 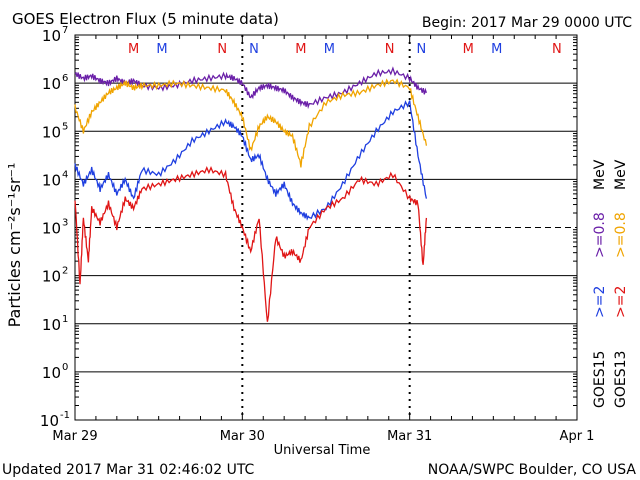 I want to click on y-tick-exponent: 0, so click(x=65, y=367).